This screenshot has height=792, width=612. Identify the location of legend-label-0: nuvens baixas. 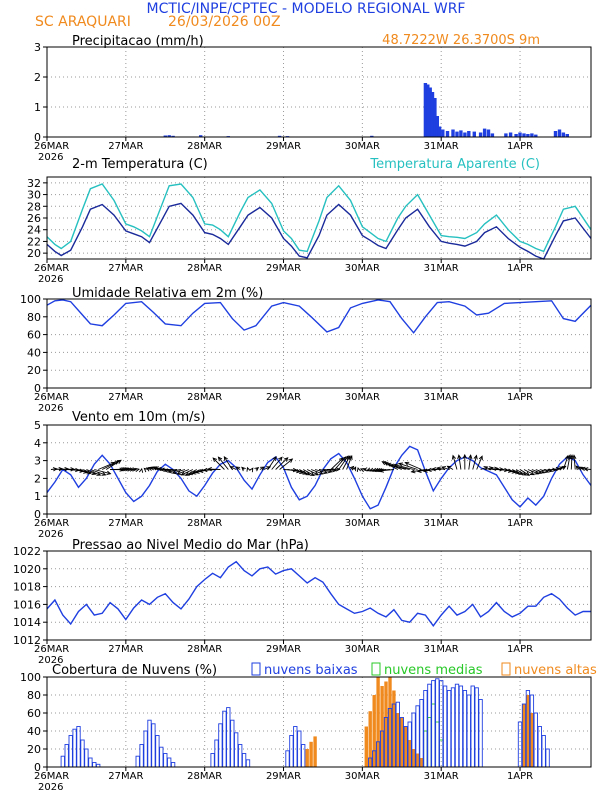
(311, 670).